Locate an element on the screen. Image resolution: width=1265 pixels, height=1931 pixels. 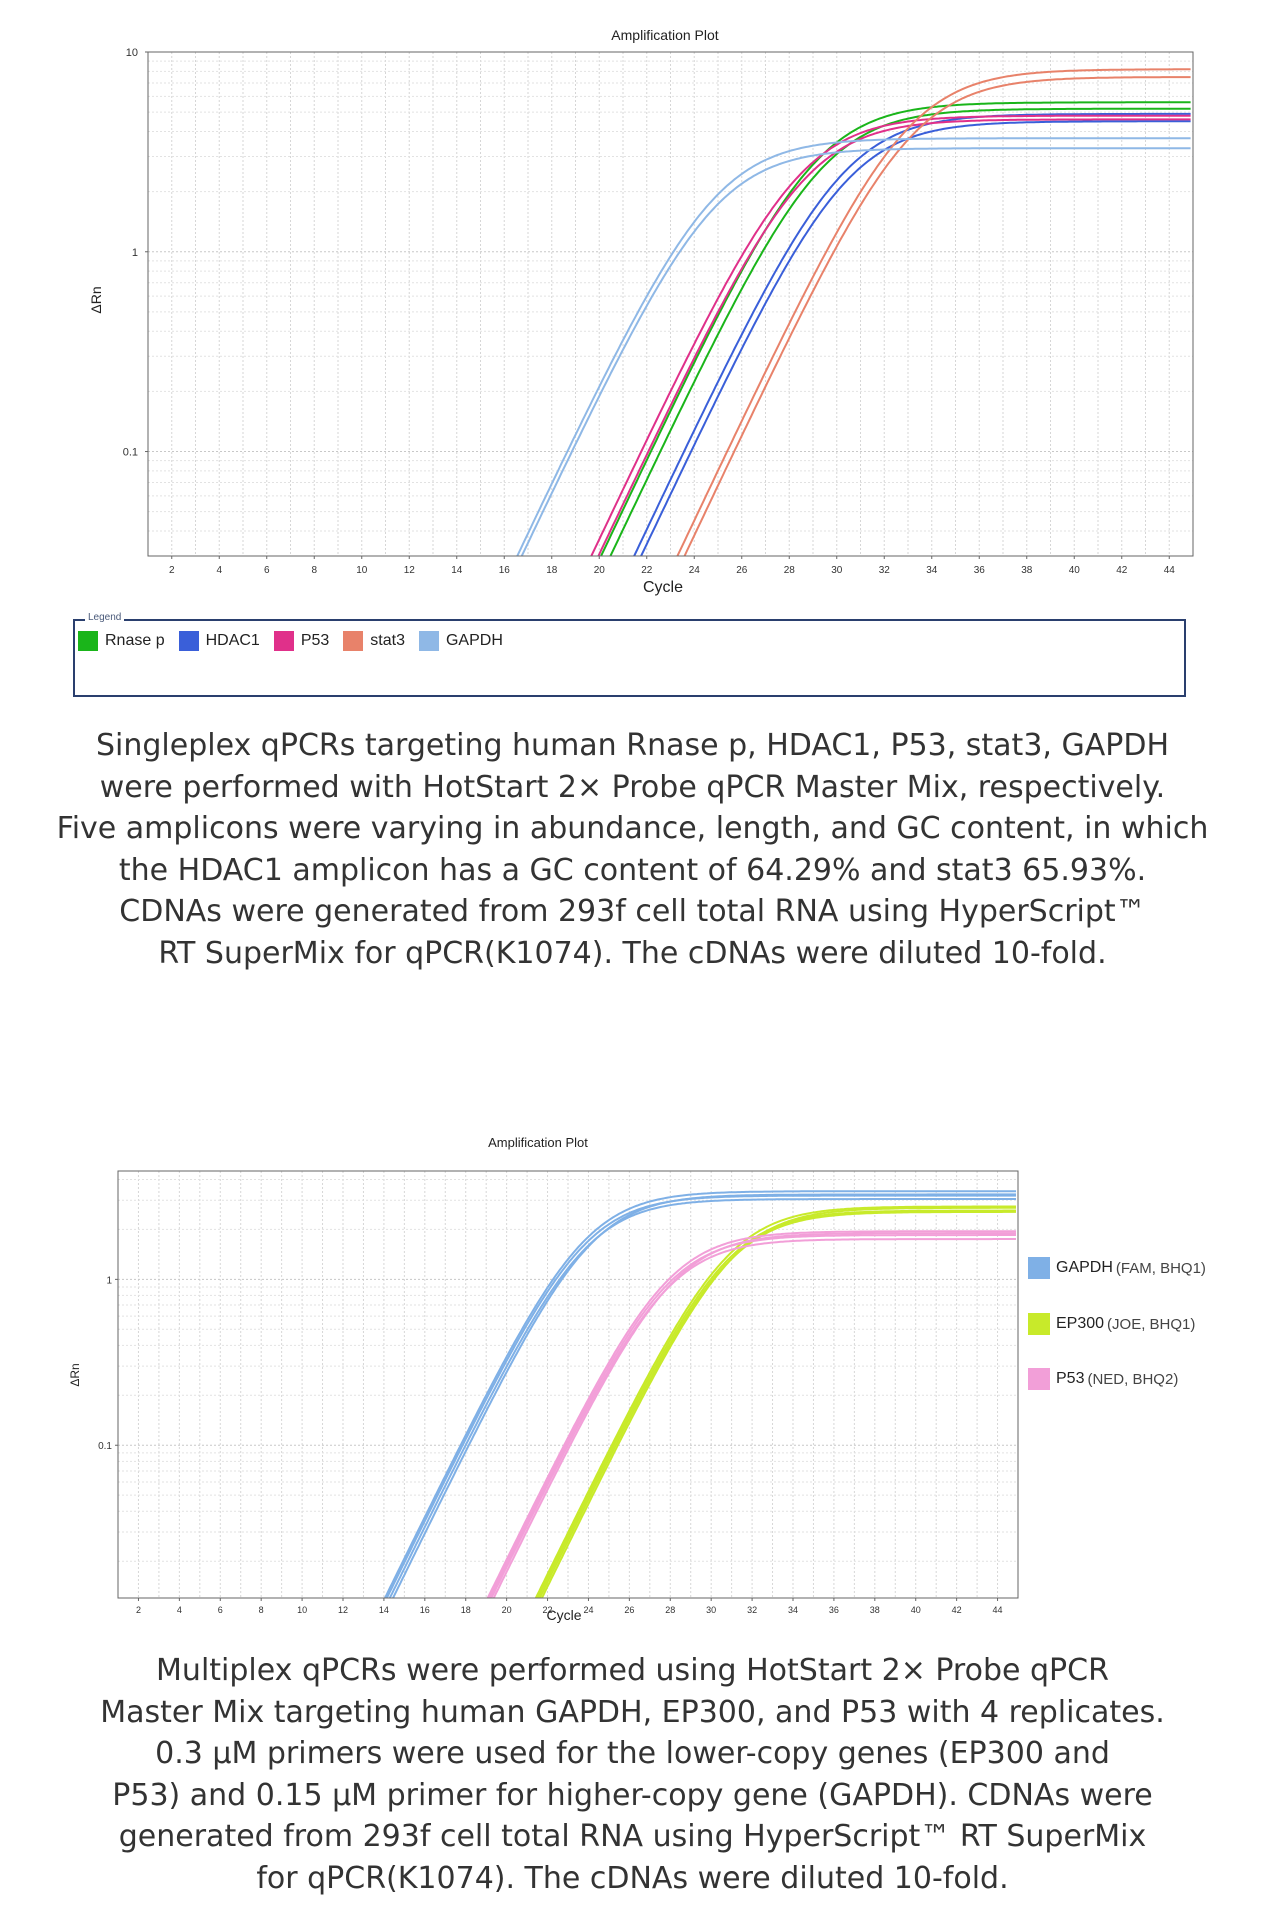
legend-title: Legend is located at coordinates (105, 617).